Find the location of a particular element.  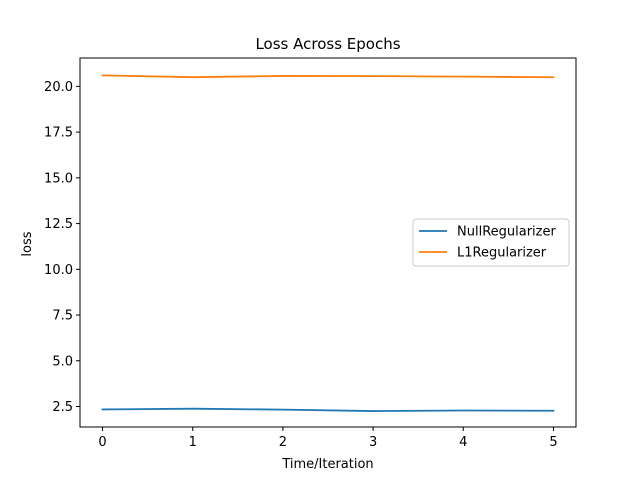

y-tick-label: 12.5 is located at coordinates (58, 224).